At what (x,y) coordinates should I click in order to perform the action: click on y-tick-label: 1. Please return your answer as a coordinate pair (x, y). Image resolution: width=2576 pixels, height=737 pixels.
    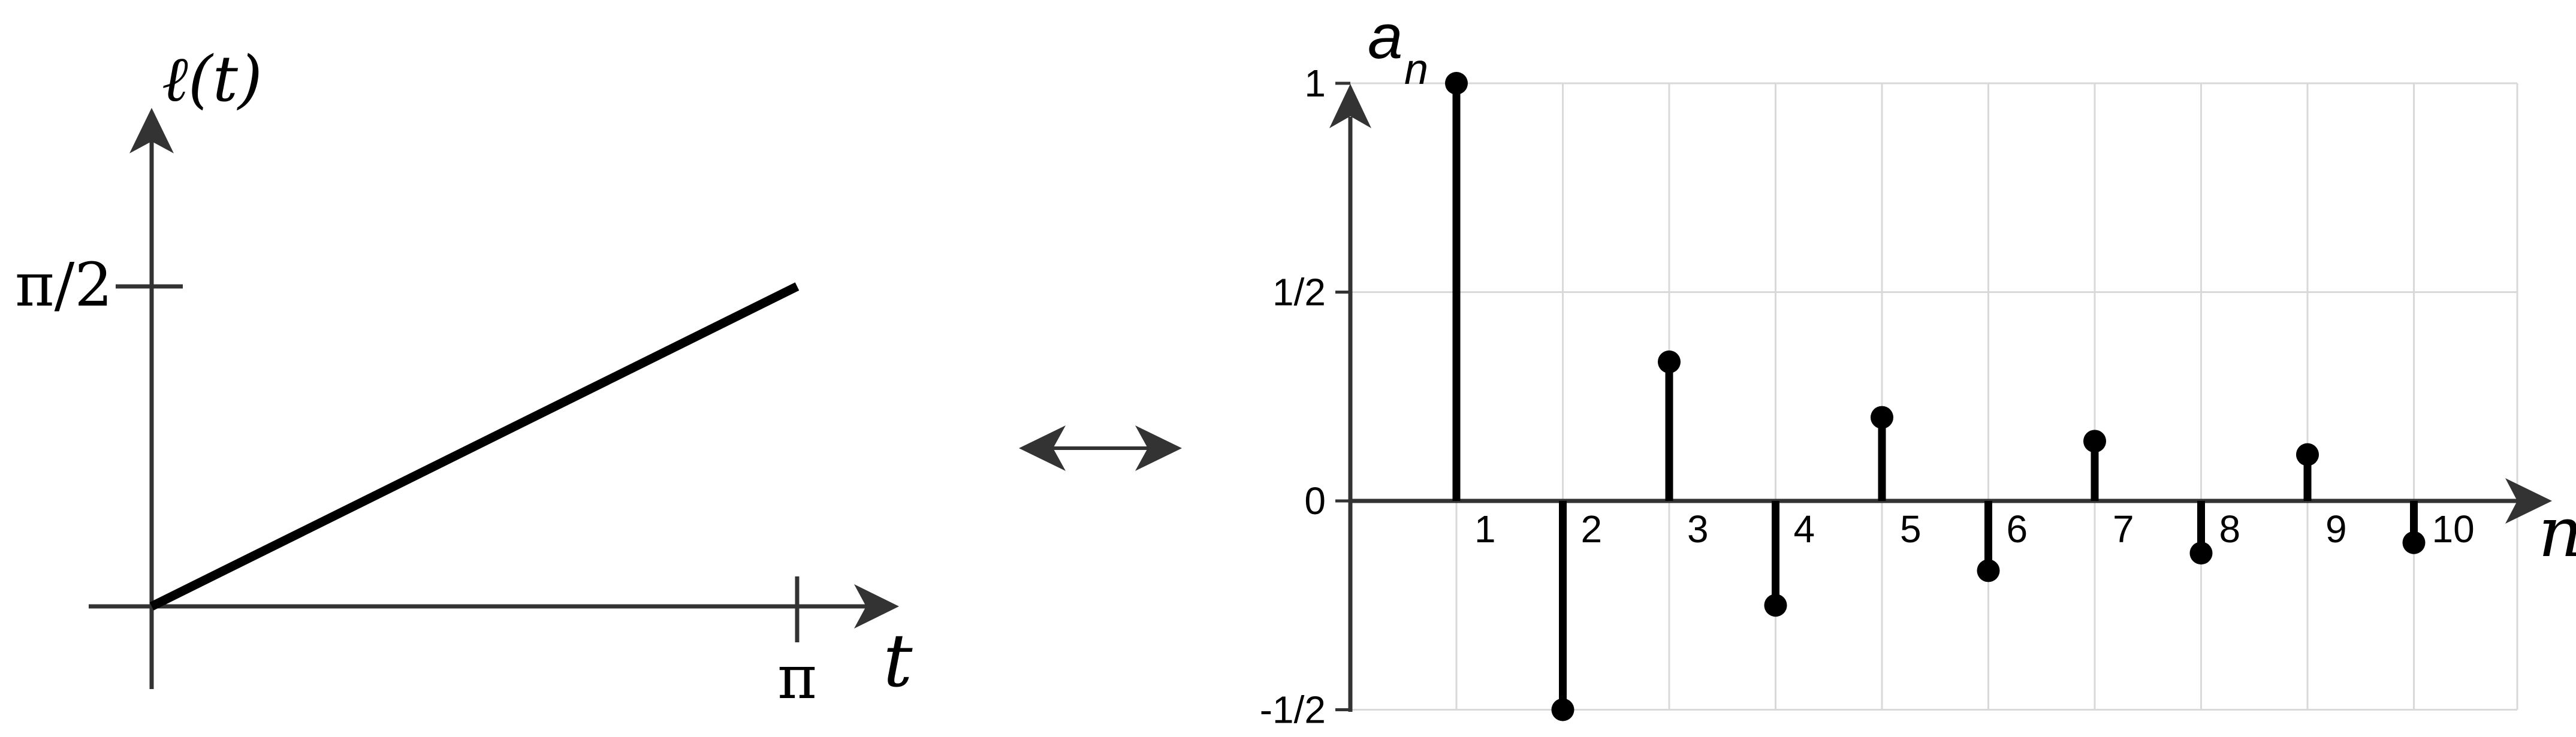
    Looking at the image, I should click on (1315, 83).